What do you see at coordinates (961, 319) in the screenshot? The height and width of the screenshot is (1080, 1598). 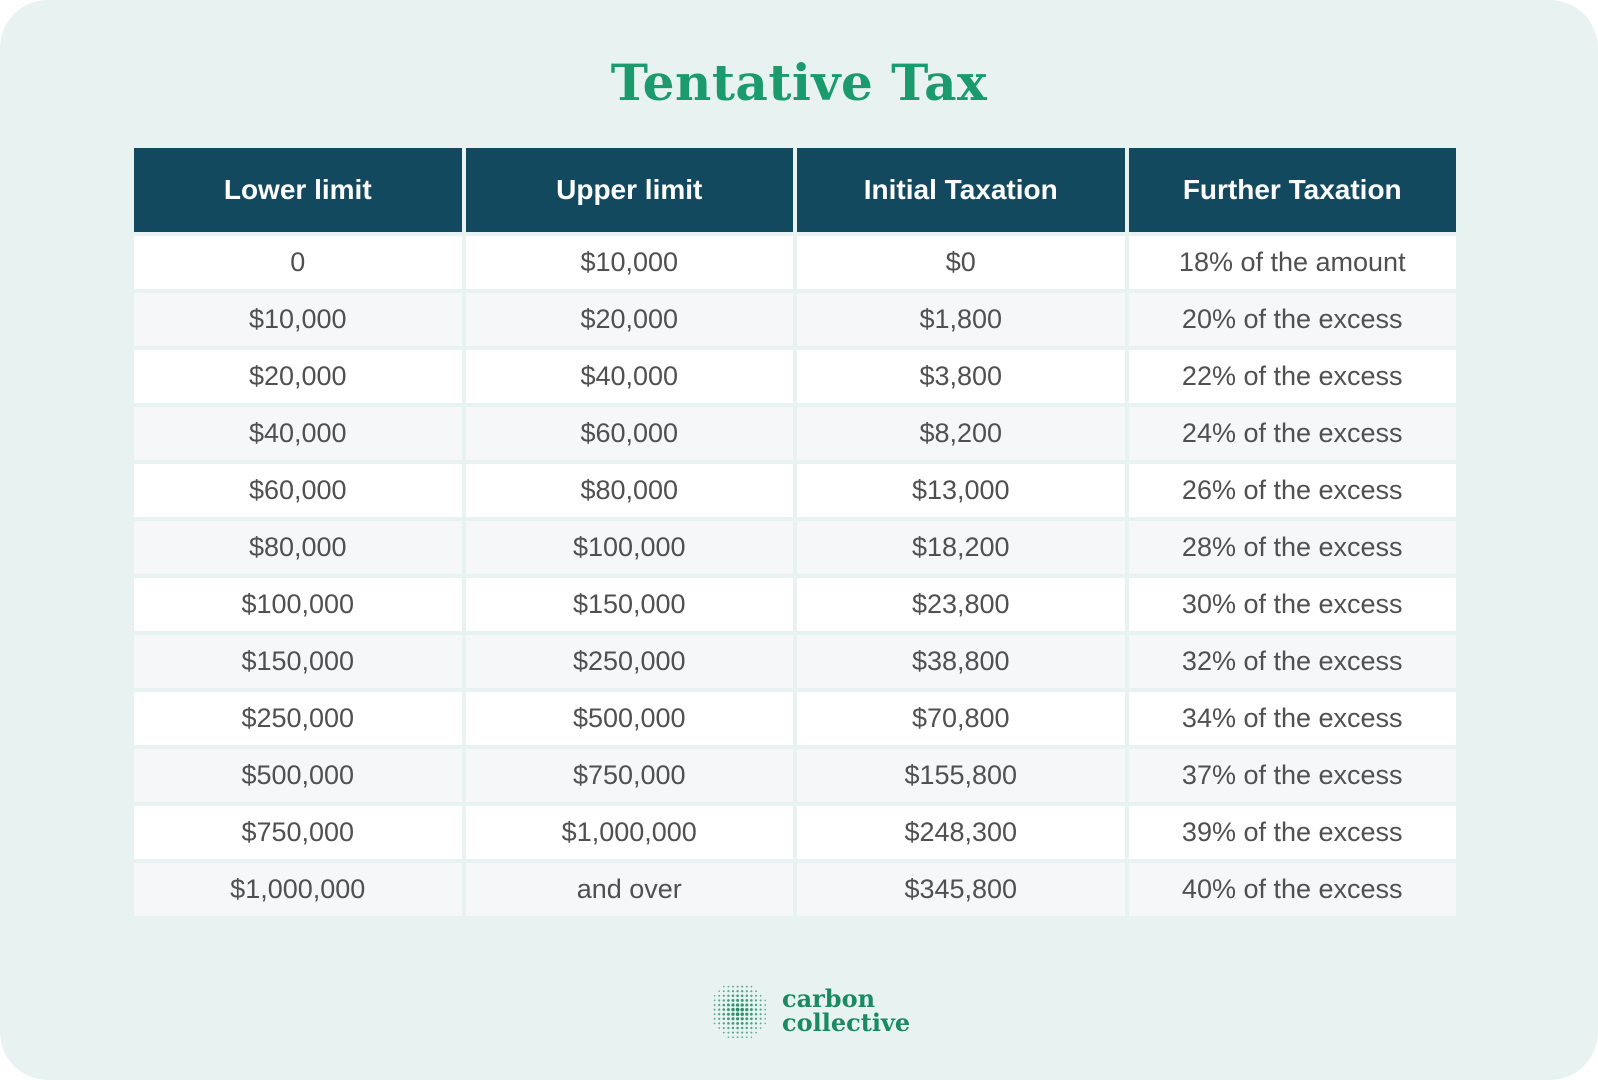 I see `cell-initial-taxation: $1,800` at bounding box center [961, 319].